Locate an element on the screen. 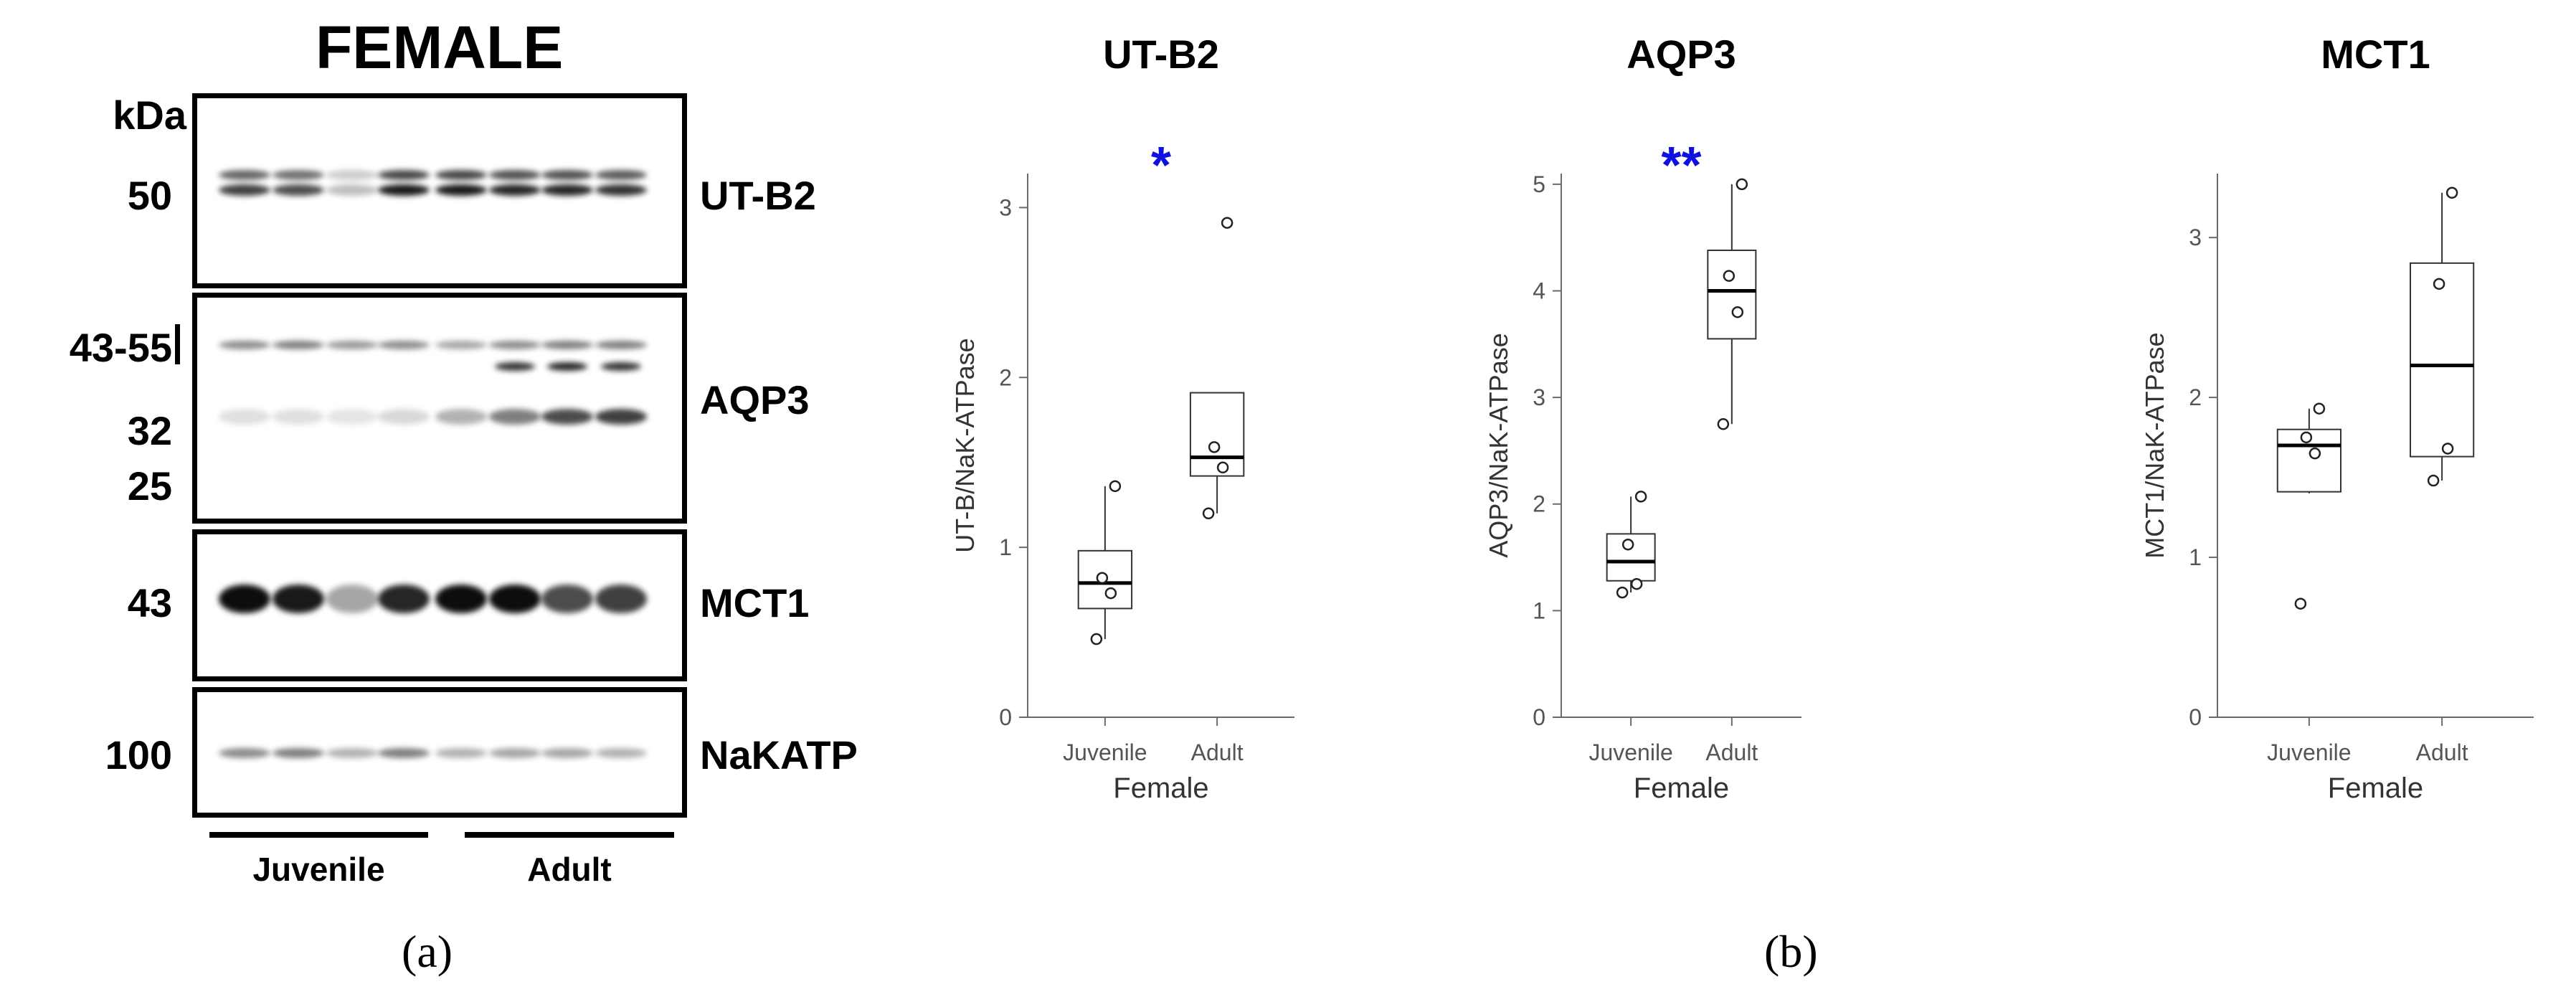 This screenshot has height=1007, width=2576. chart1-x-axis-label: Female is located at coordinates (1160, 788).